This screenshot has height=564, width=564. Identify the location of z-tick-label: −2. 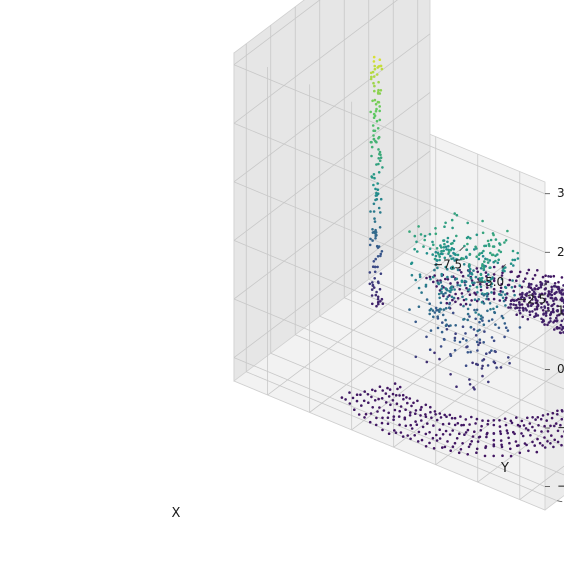
(560, 486).